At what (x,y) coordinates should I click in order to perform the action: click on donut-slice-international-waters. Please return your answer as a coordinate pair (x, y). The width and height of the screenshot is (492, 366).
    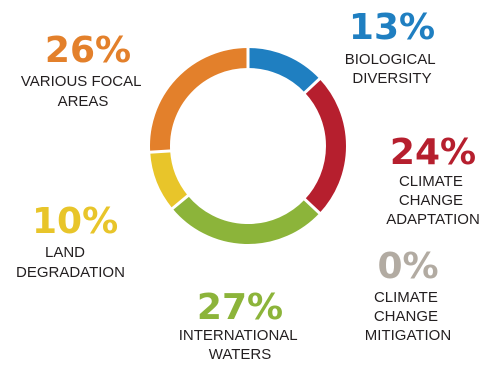
    Looking at the image, I should click on (246, 219).